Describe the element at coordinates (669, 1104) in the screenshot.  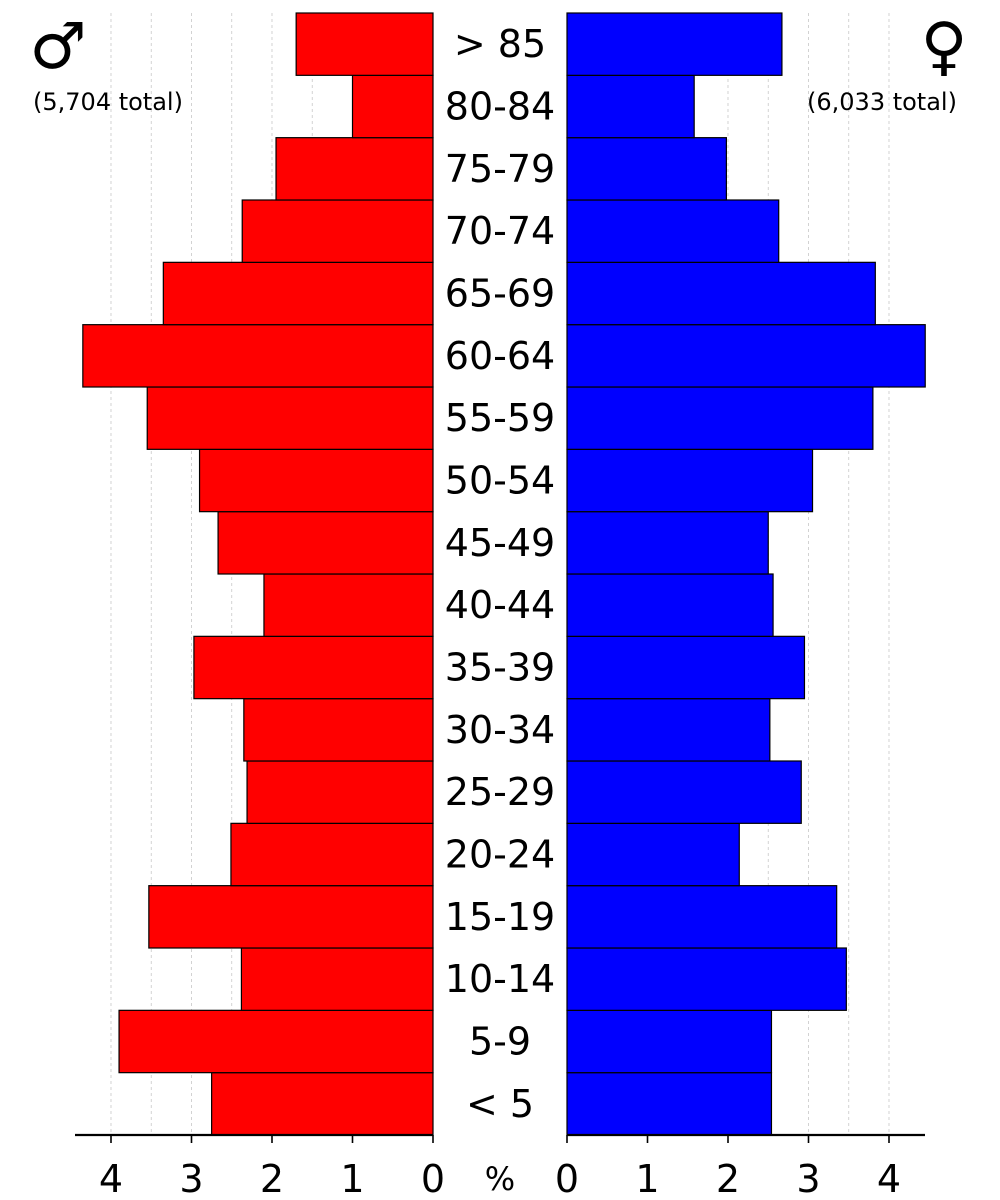
I see `bar-female--5` at that location.